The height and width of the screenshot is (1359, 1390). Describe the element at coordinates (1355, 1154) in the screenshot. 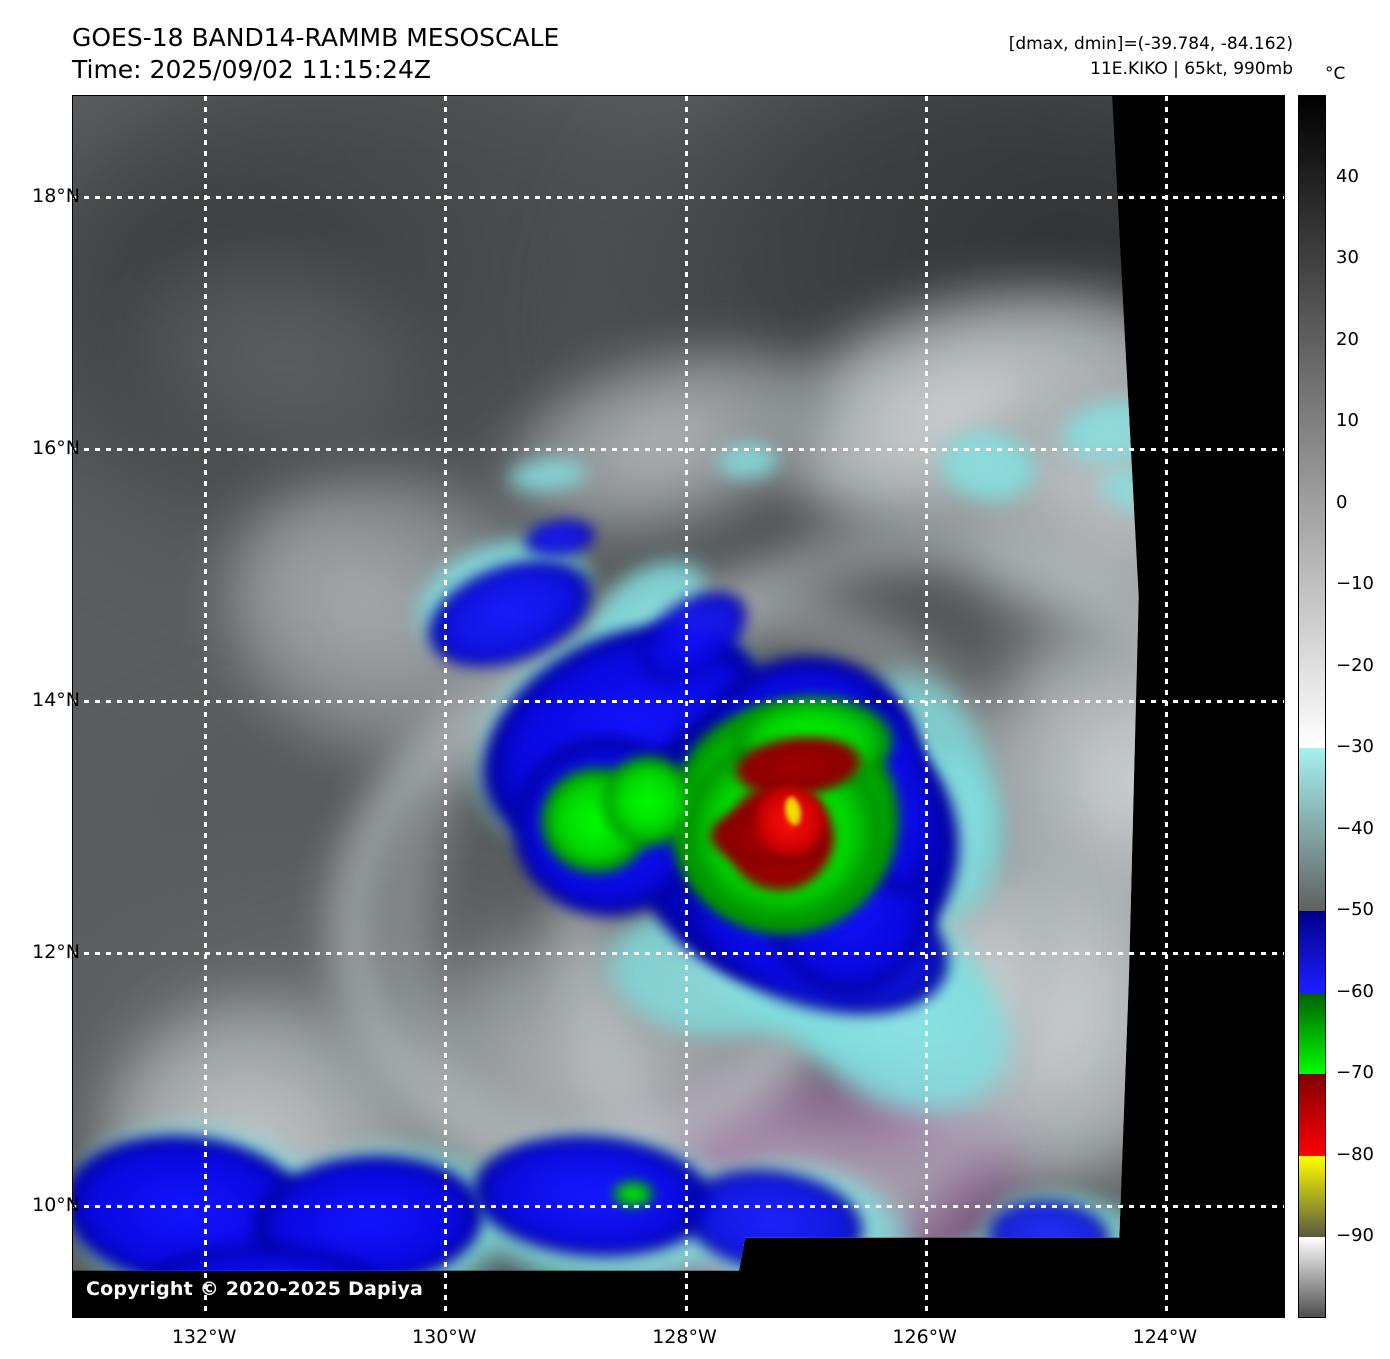

I see `colorbar-tick-label: −80` at that location.